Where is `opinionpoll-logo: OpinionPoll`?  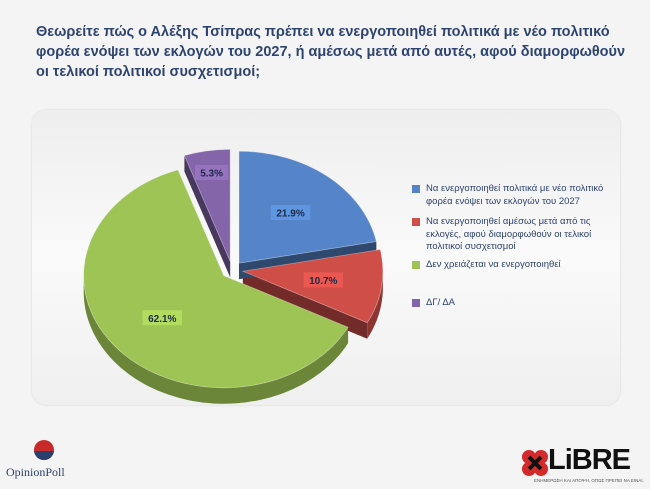 opinionpoll-logo: OpinionPoll is located at coordinates (61, 460).